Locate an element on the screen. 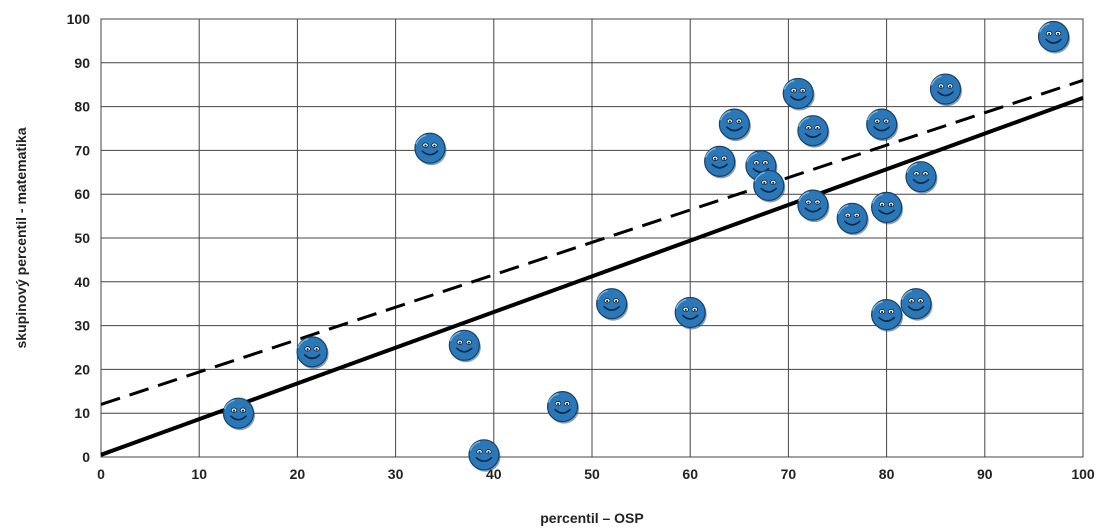 The height and width of the screenshot is (529, 1104). x-tick-label: 20 is located at coordinates (298, 474).